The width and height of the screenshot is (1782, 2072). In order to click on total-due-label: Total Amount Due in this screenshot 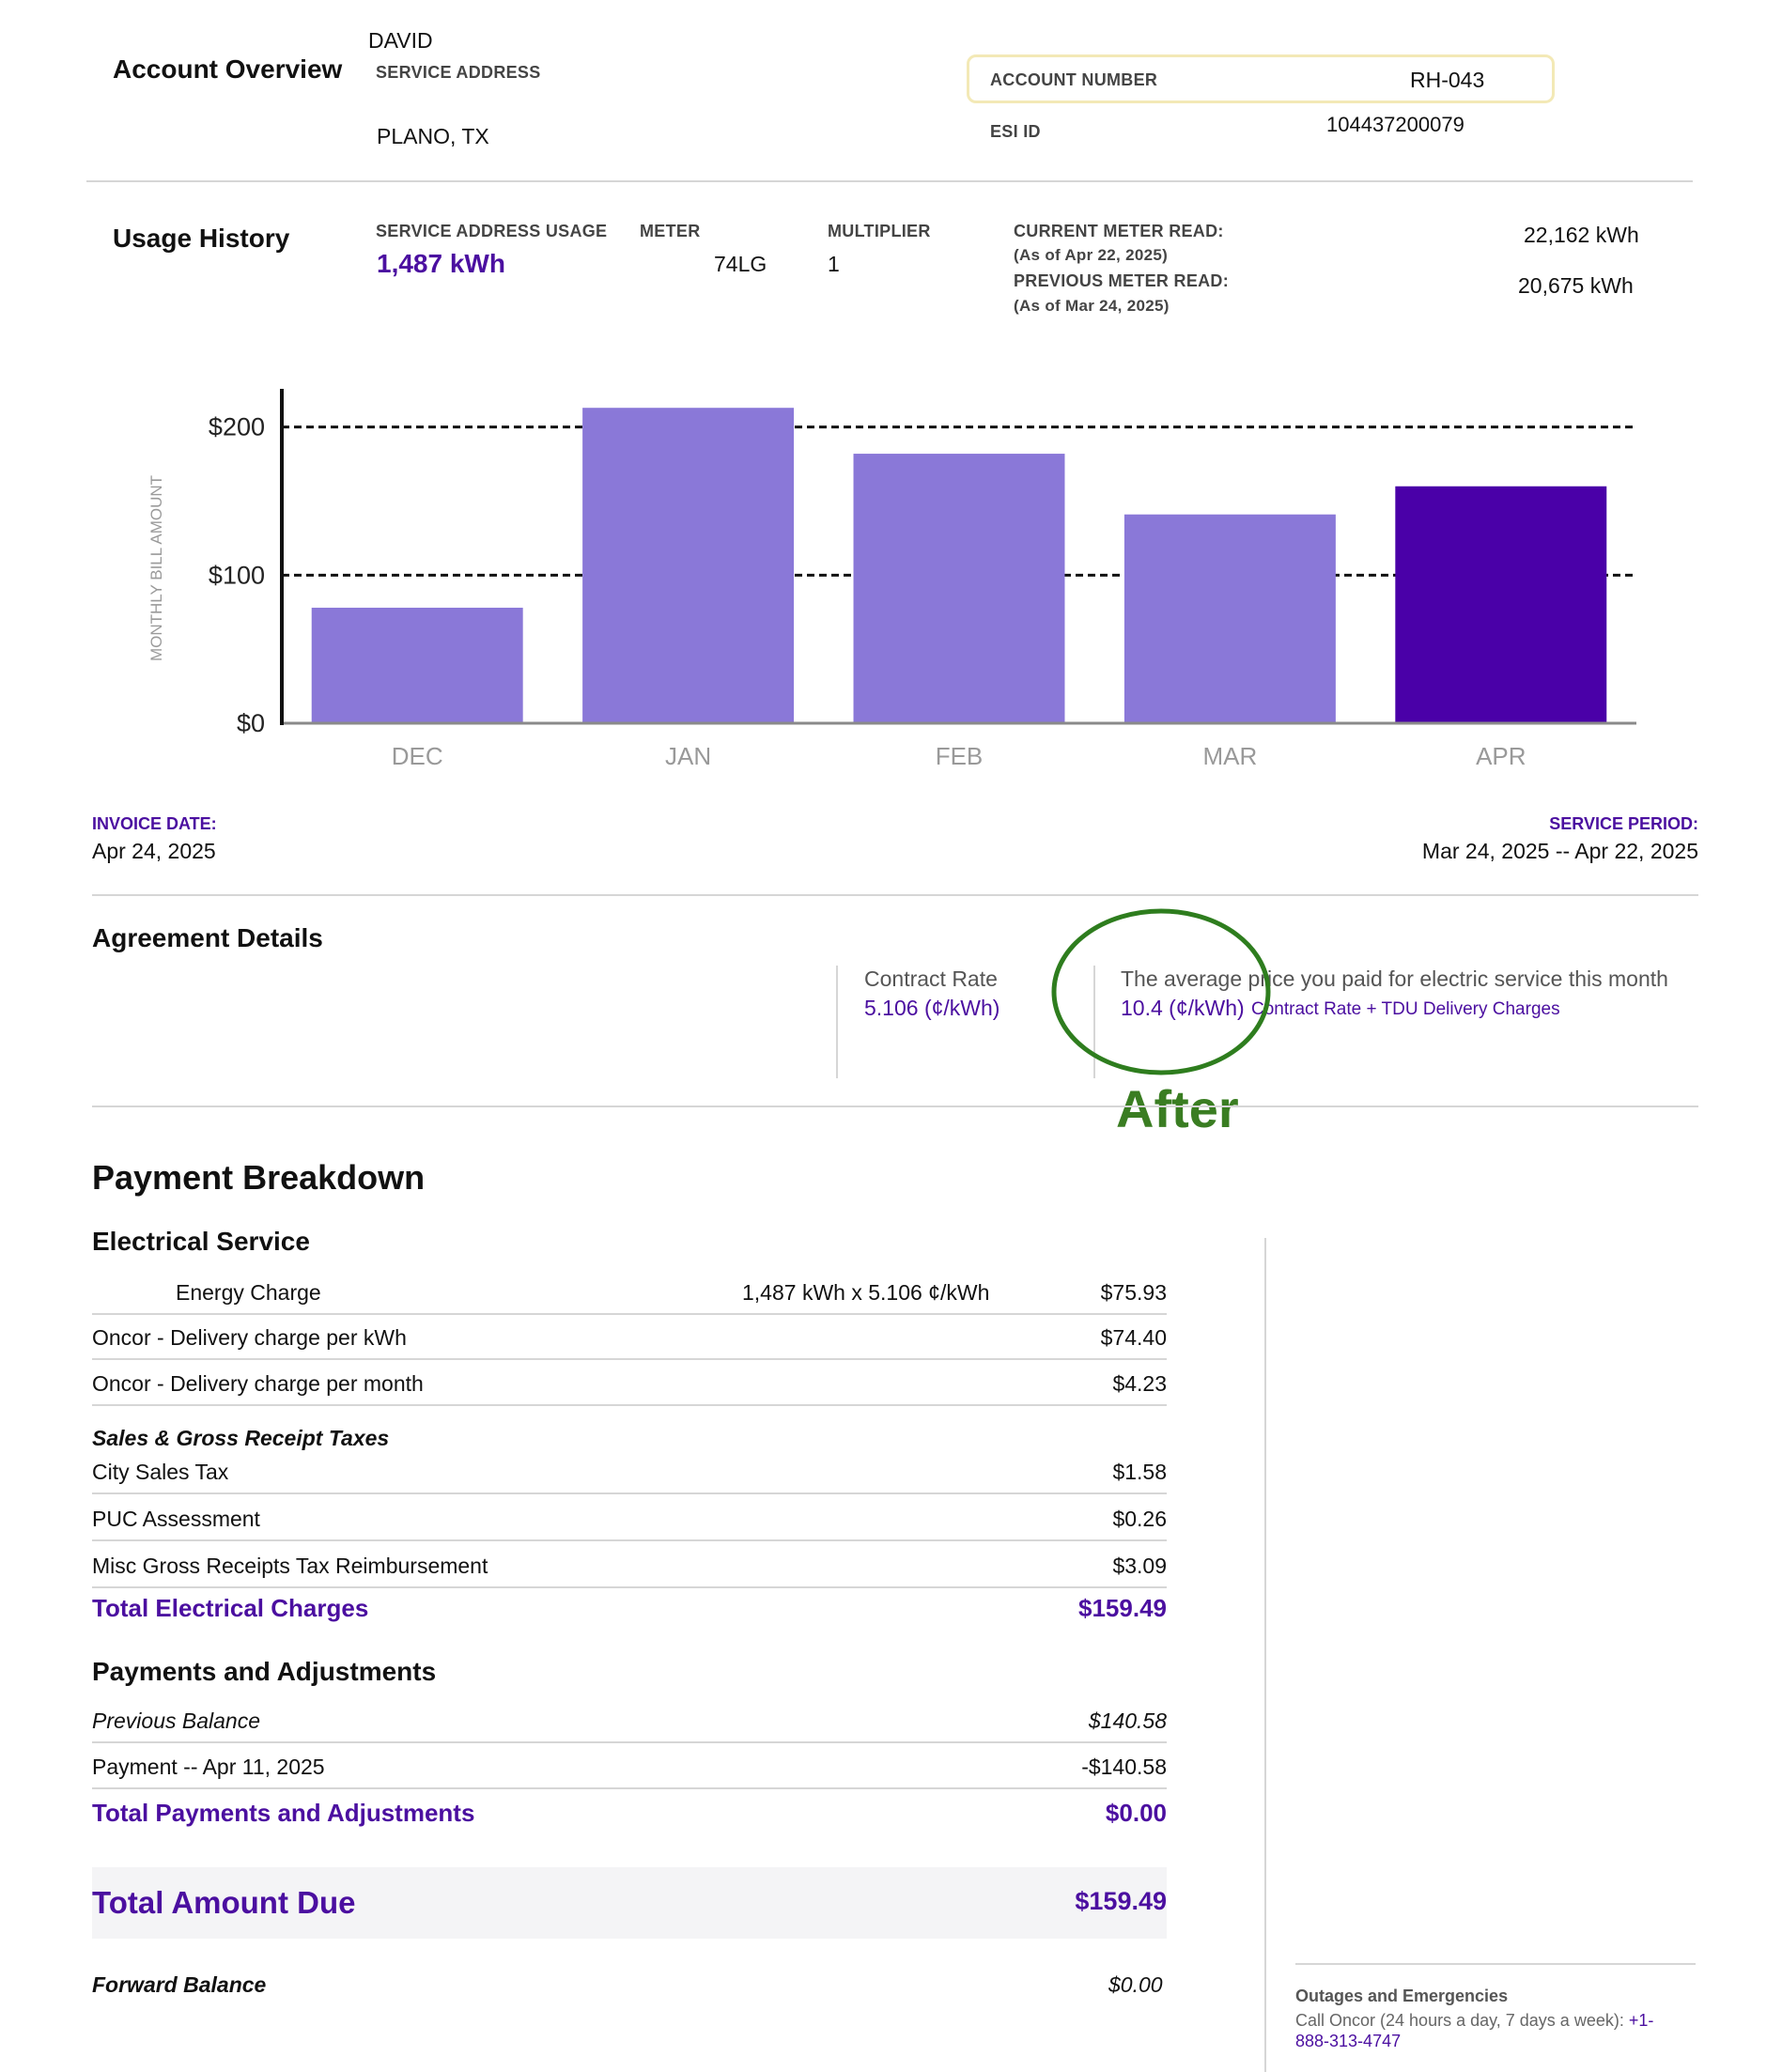, I will do `click(224, 1902)`.